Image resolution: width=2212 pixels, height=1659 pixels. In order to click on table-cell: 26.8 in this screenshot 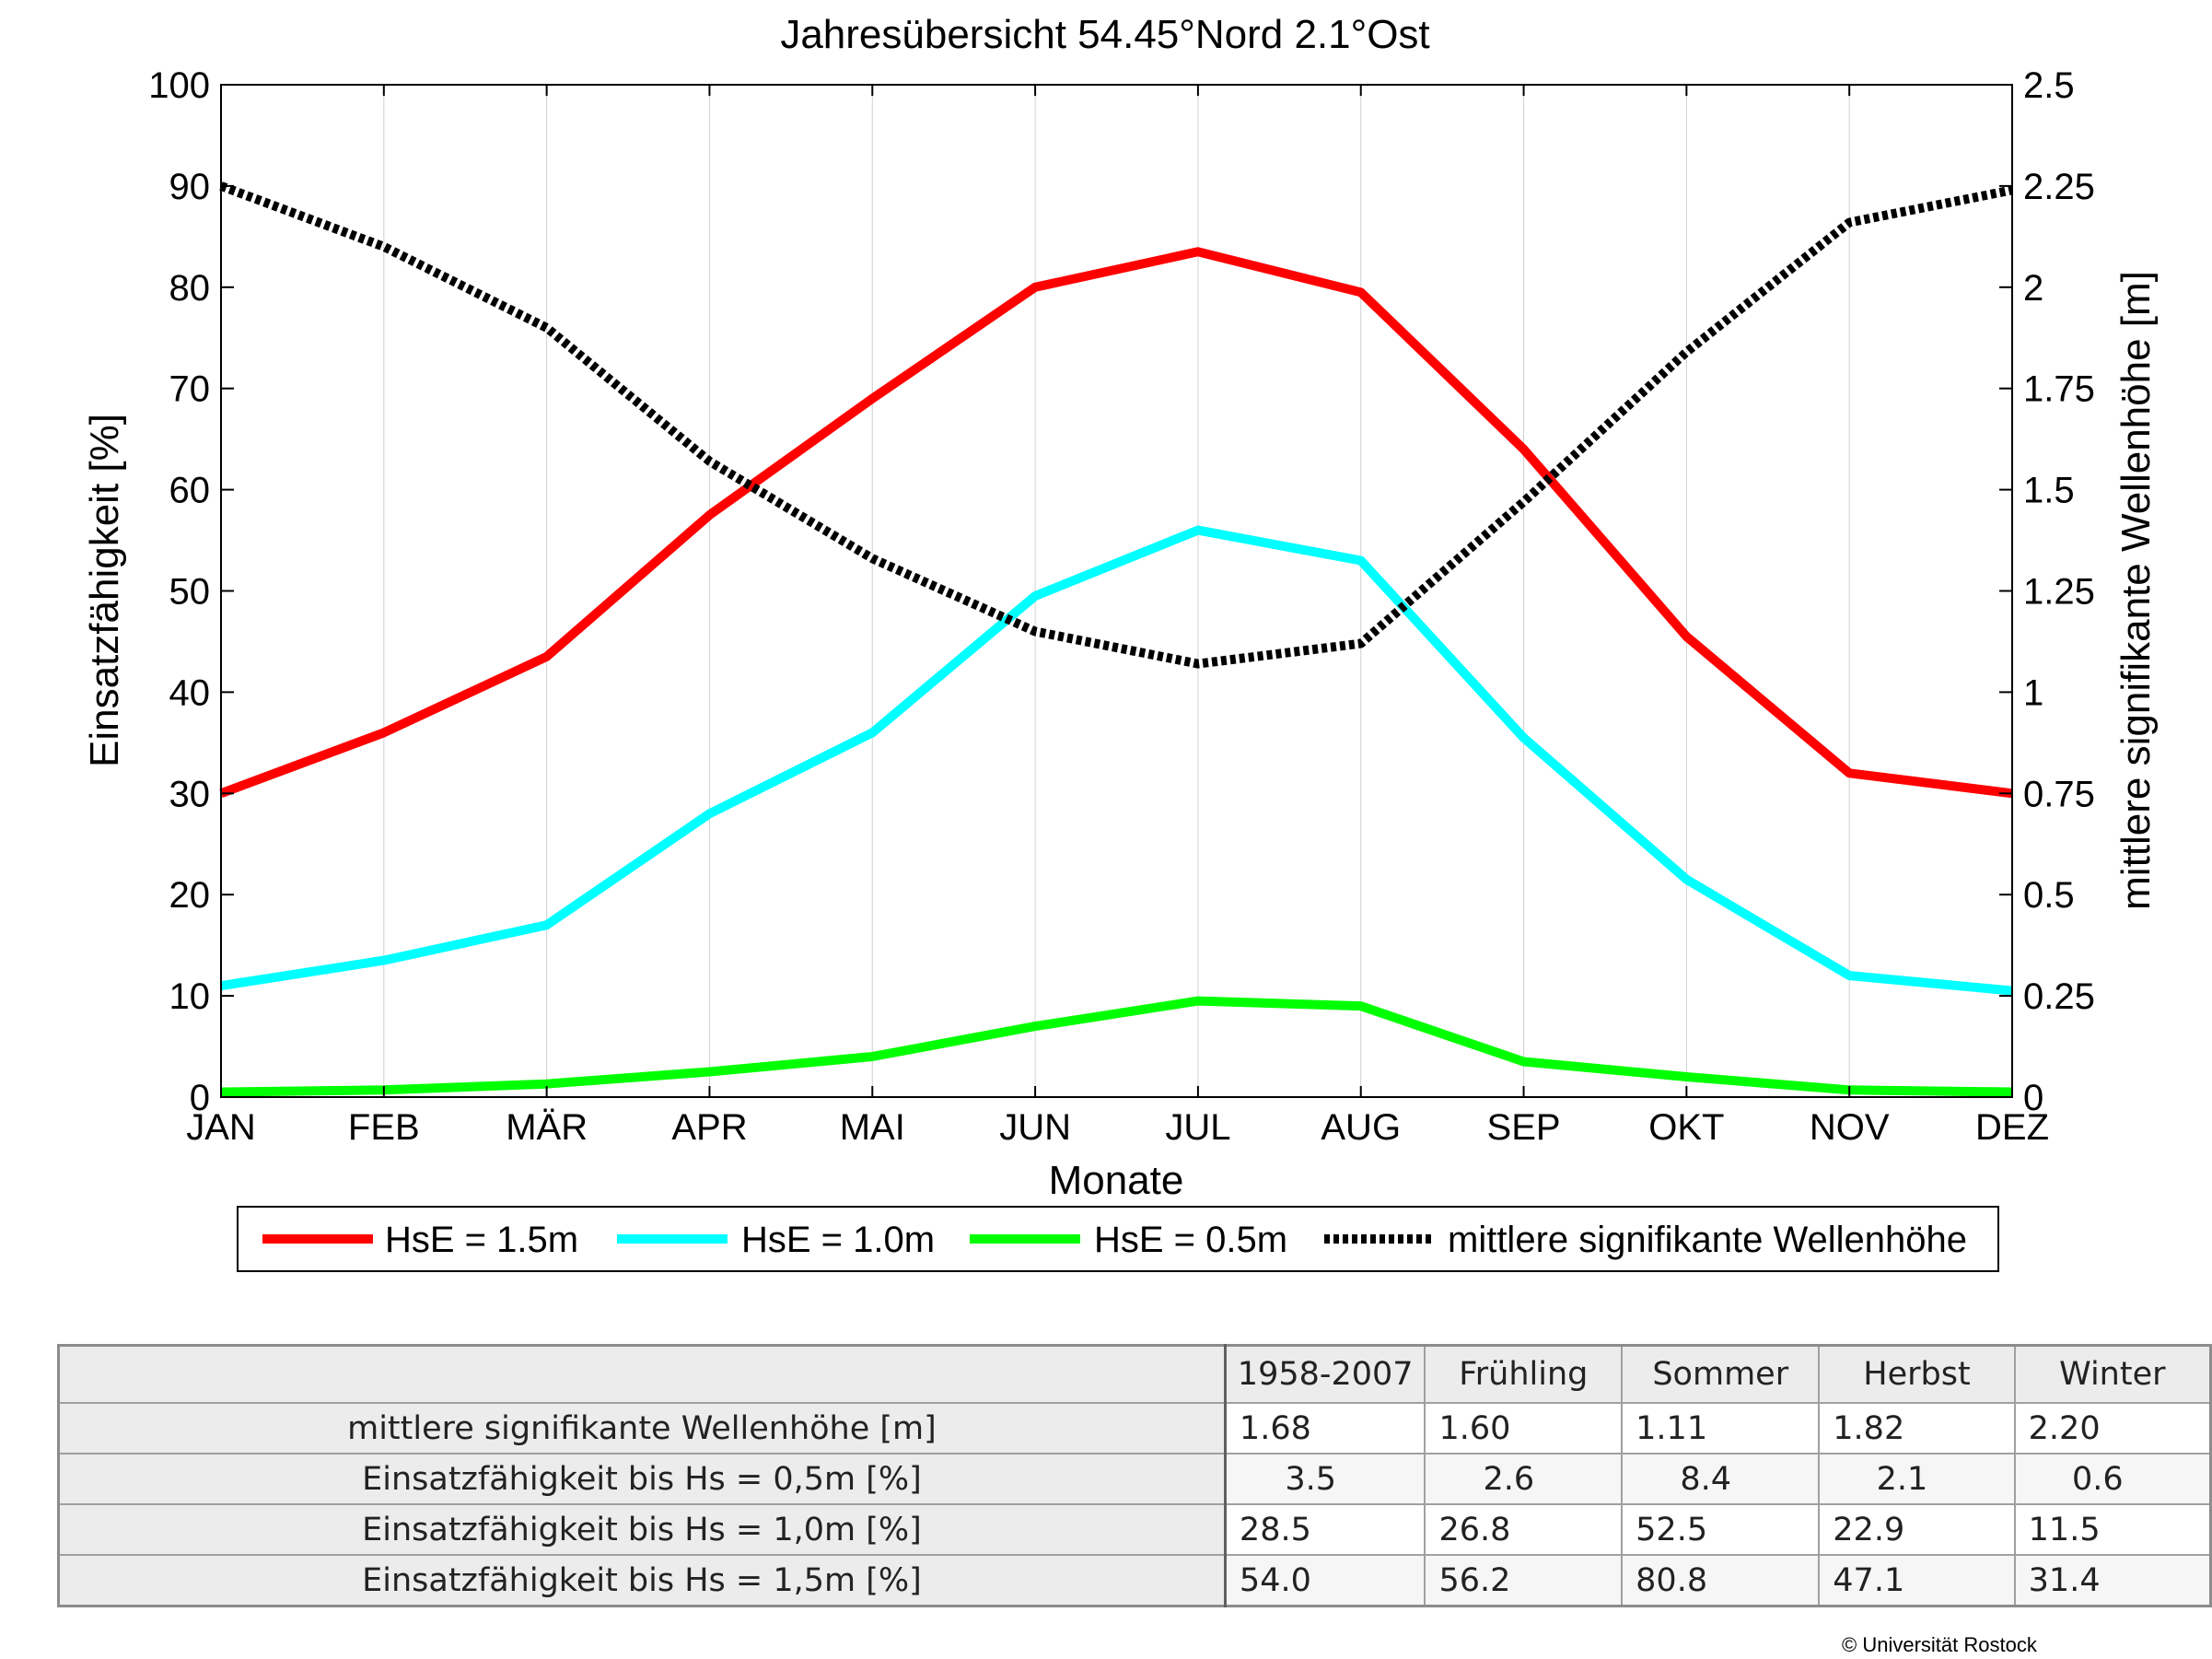, I will do `click(1524, 1529)`.